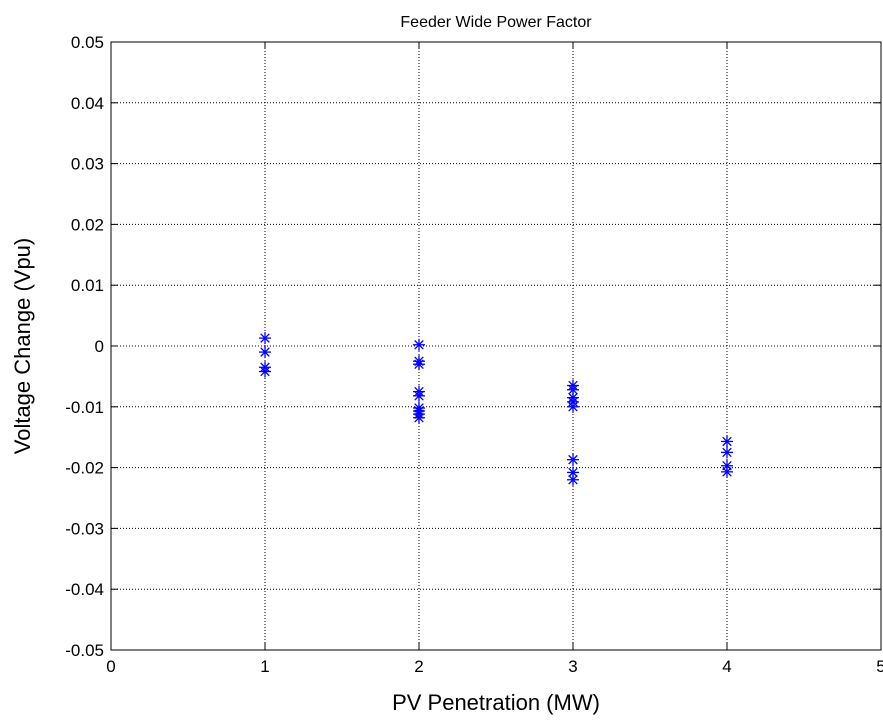  What do you see at coordinates (87, 42) in the screenshot?
I see `y-tick-label: 0.05` at bounding box center [87, 42].